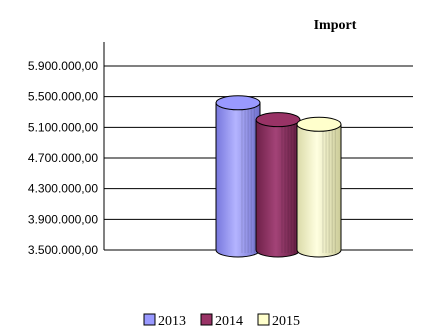  Describe the element at coordinates (63, 158) in the screenshot. I see `y-tick-label: 4.700.000,00` at that location.